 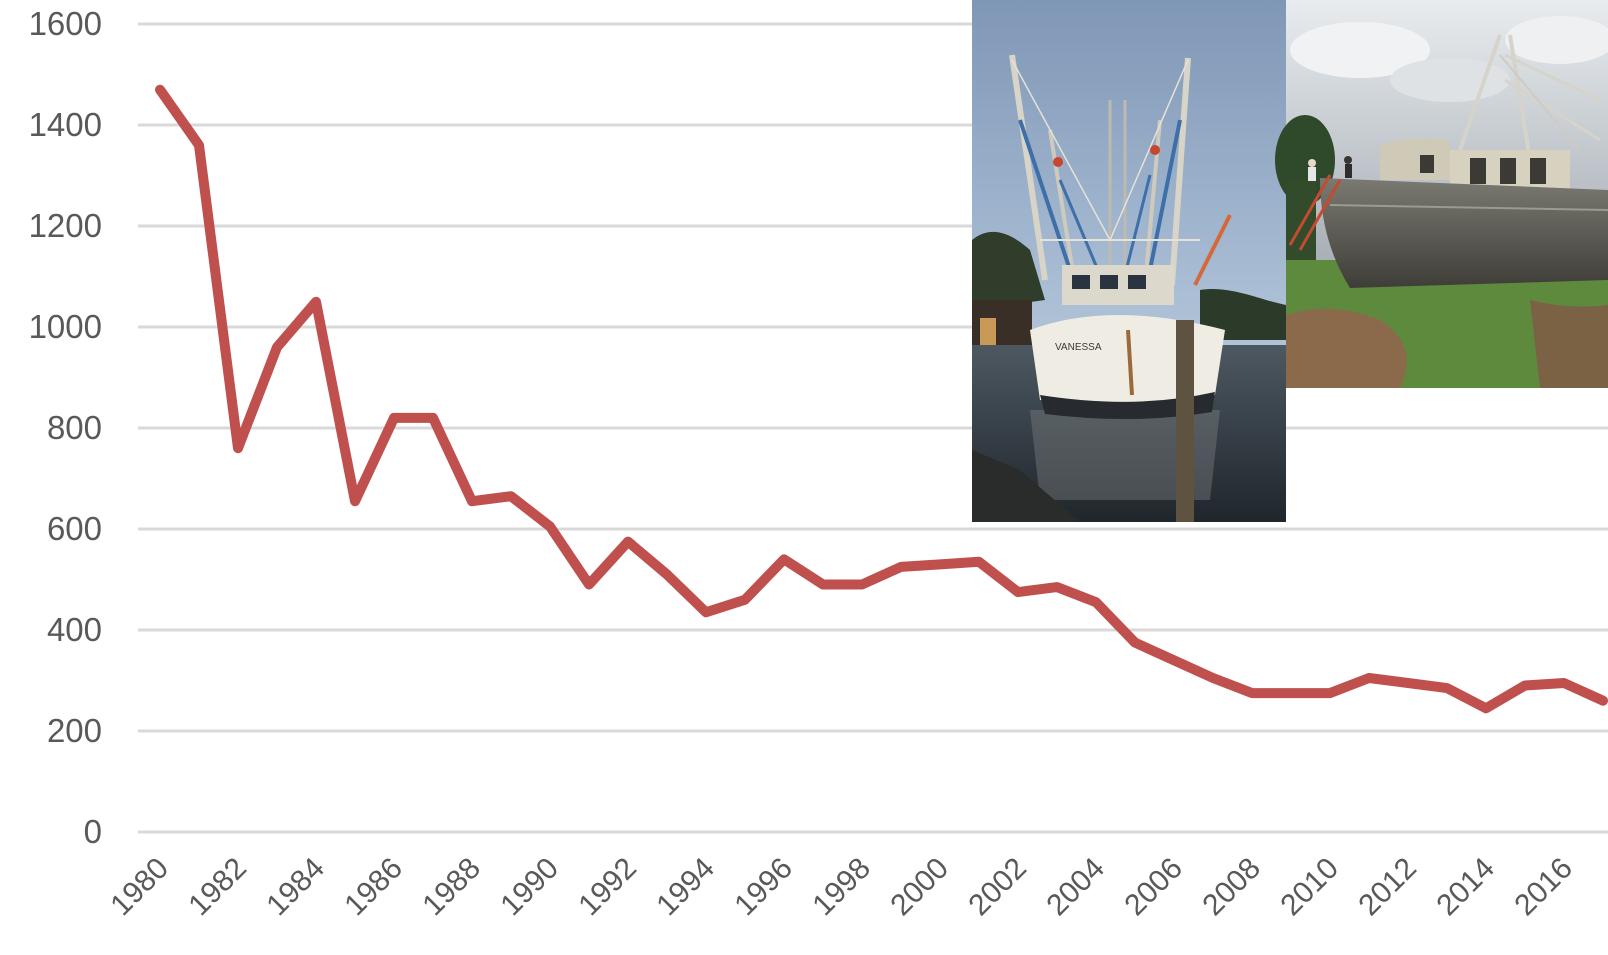 What do you see at coordinates (1465, 887) in the screenshot?
I see `x-tick-label: 2014` at bounding box center [1465, 887].